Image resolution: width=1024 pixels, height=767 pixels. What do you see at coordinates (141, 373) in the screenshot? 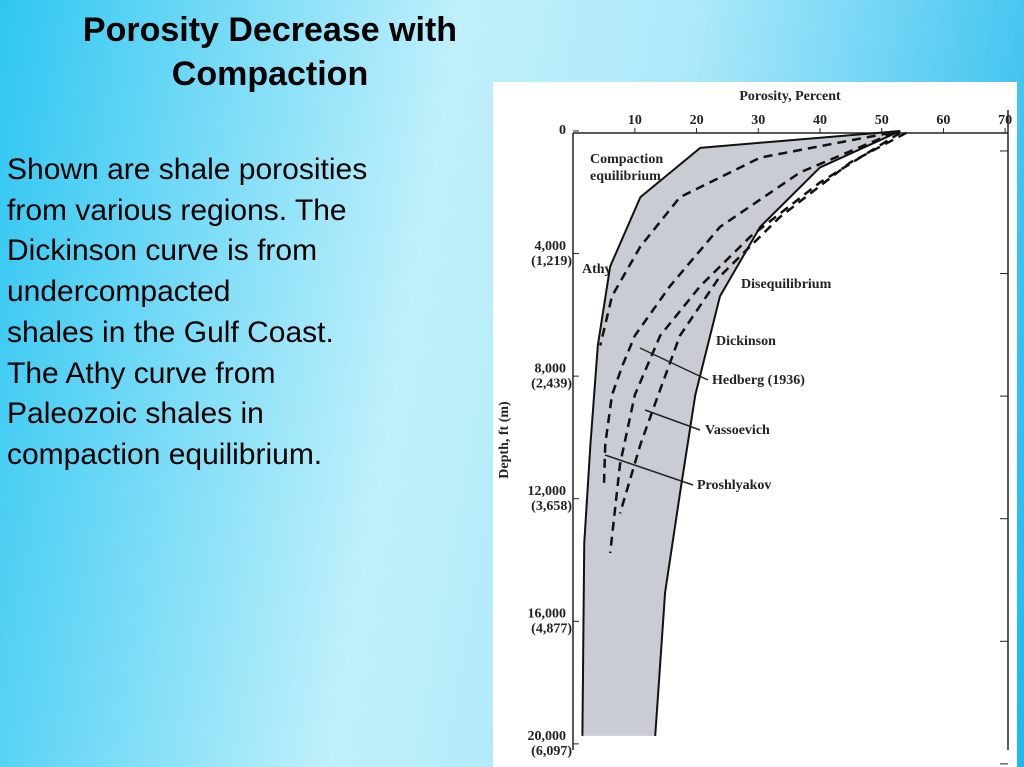
I see `body-line: The Athy curve from` at bounding box center [141, 373].